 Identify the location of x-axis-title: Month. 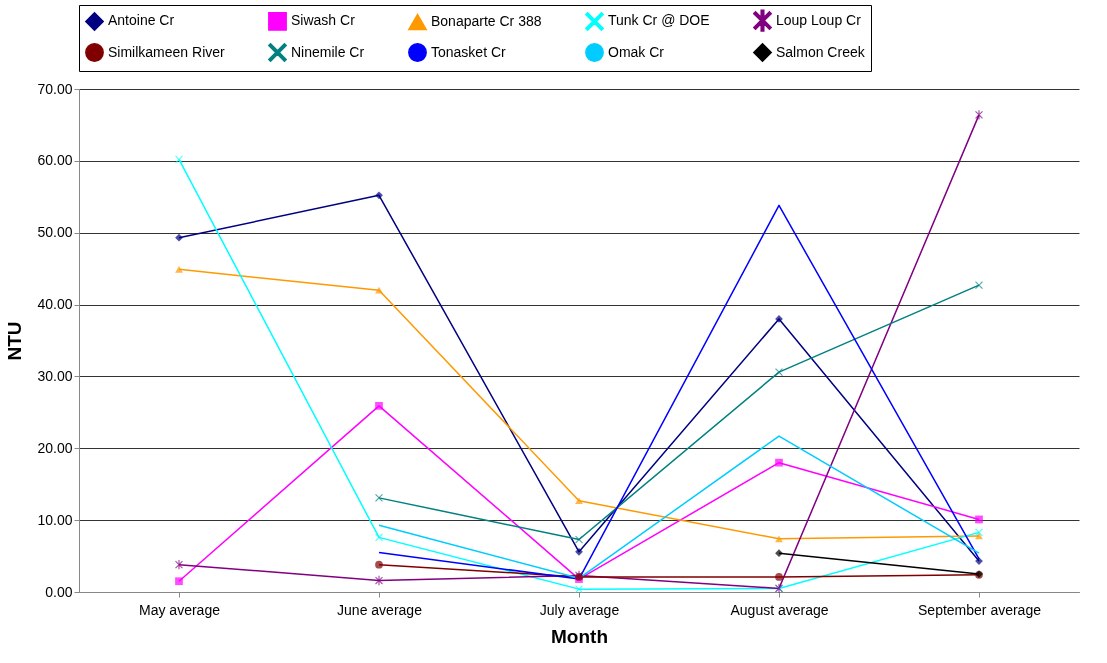
(579, 636).